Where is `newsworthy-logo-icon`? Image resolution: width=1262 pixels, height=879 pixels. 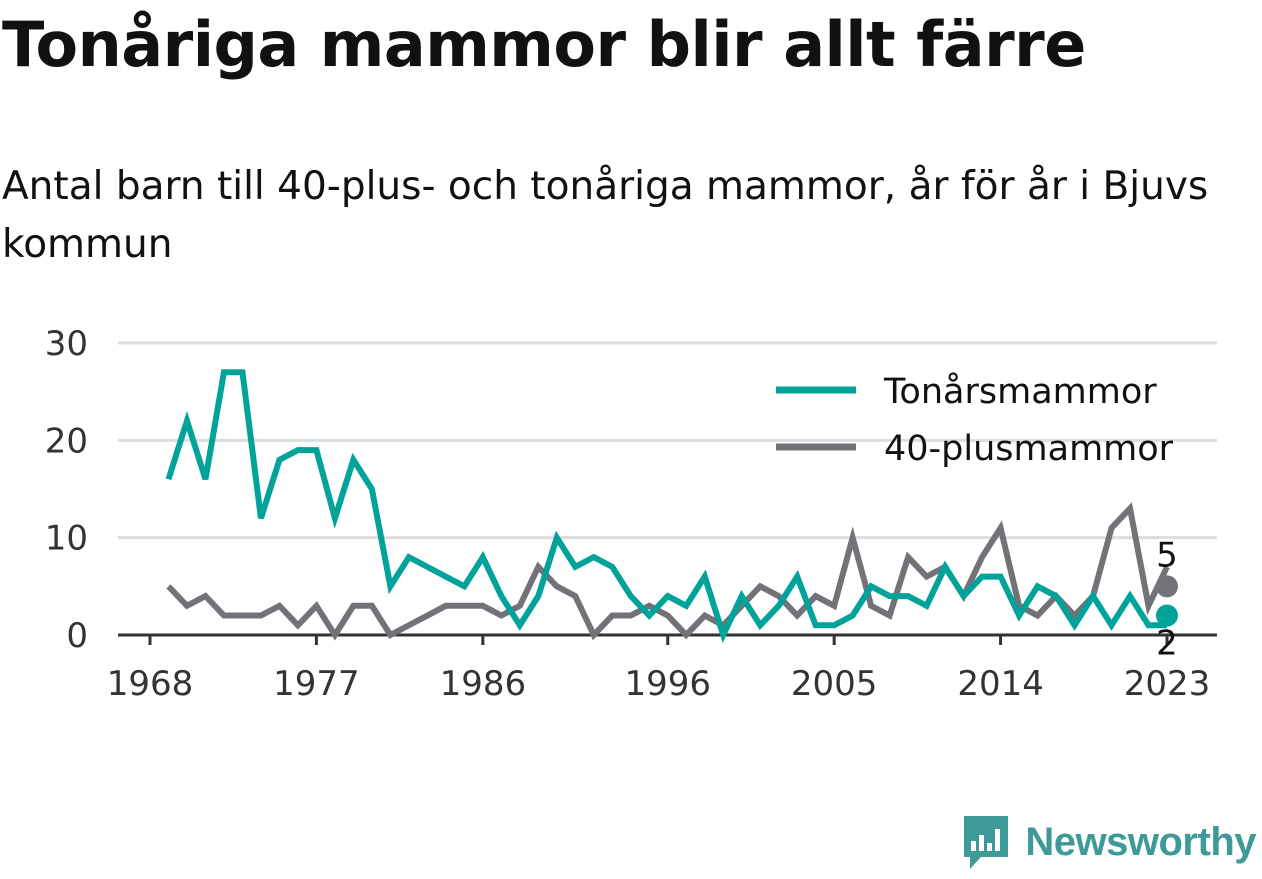 newsworthy-logo-icon is located at coordinates (986, 842).